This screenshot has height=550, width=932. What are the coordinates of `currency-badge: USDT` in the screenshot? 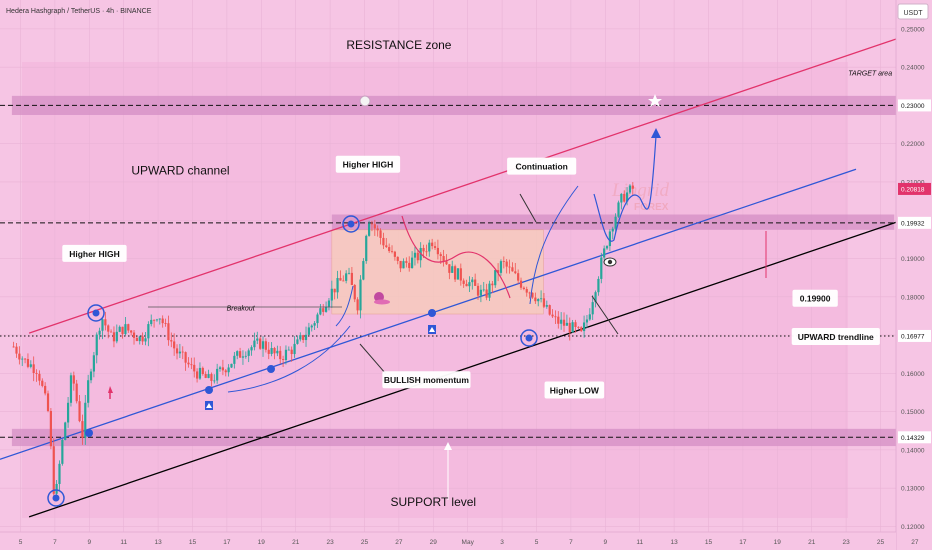 It's located at (913, 13).